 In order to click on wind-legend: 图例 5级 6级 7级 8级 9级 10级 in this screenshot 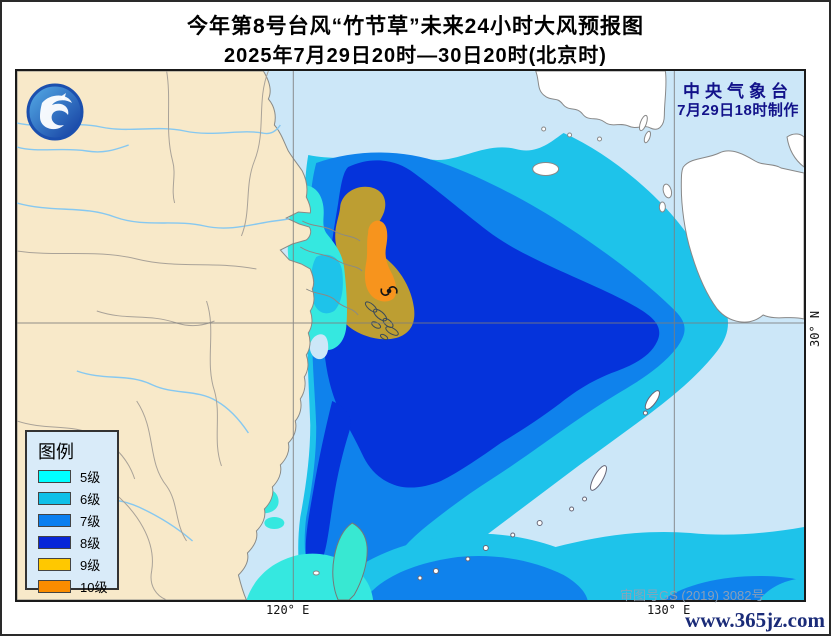, I will do `click(72, 512)`.